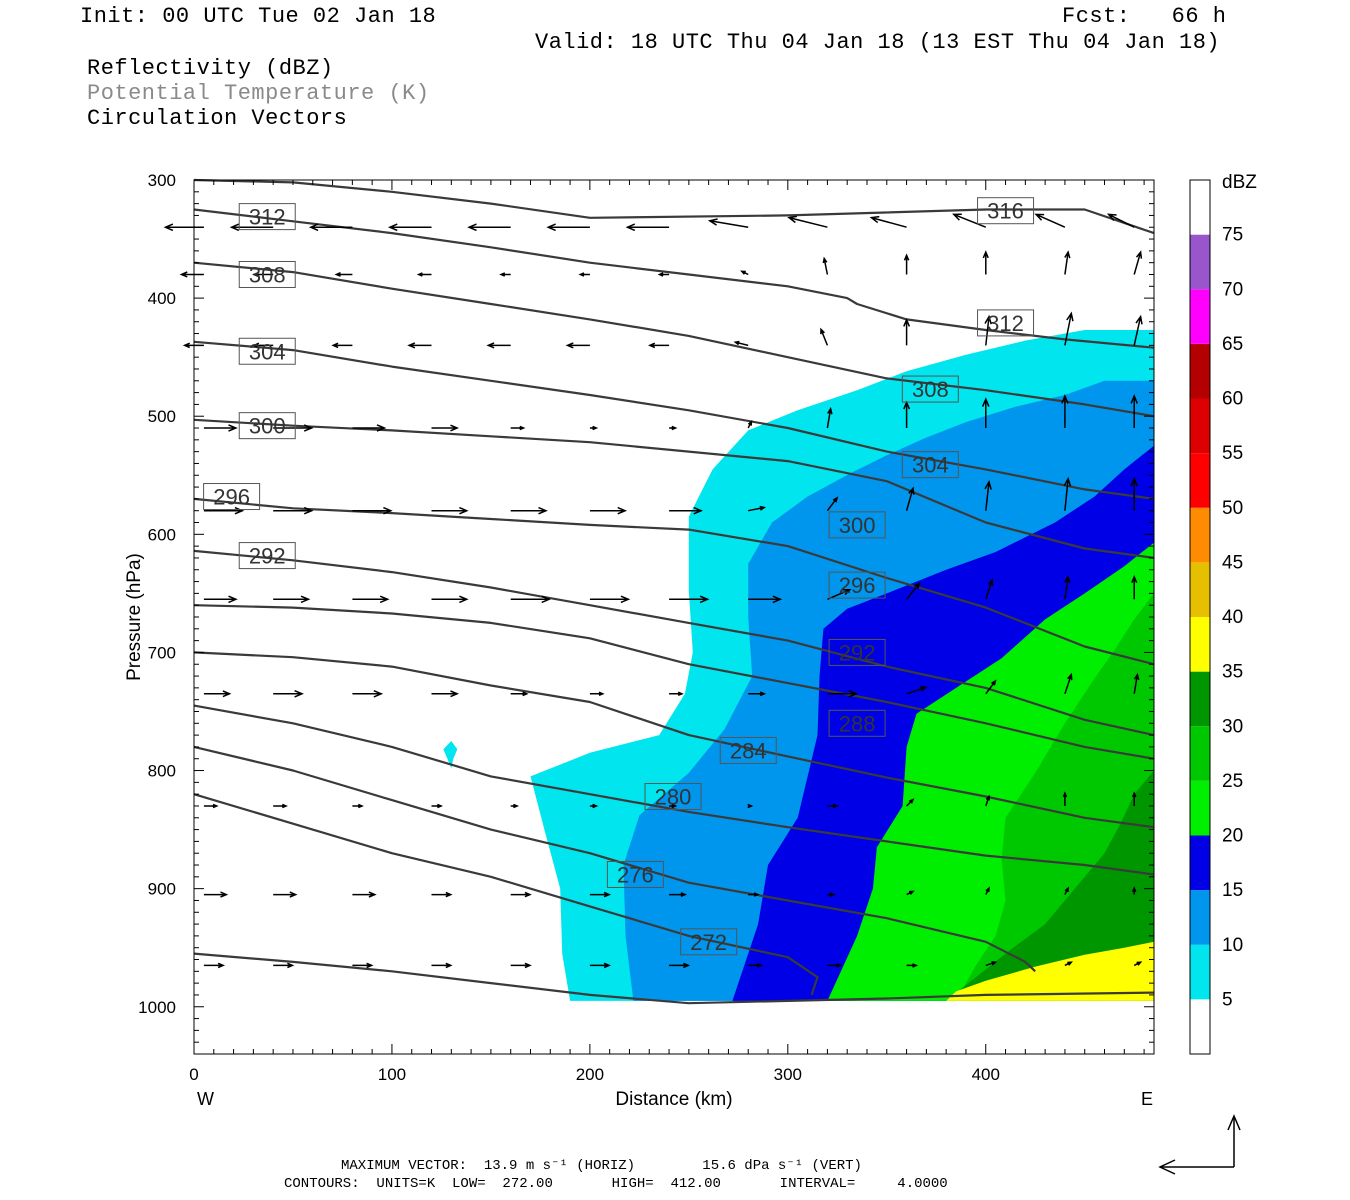  Describe the element at coordinates (1232, 235) in the screenshot. I see `colorbar-label: 75` at that location.